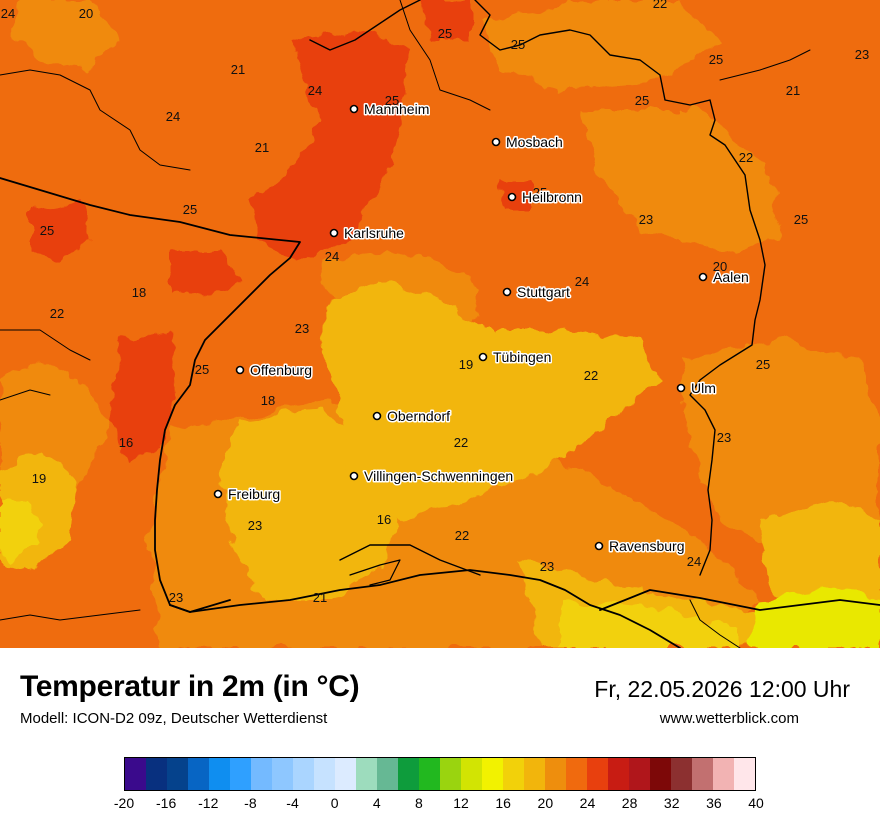 The height and width of the screenshot is (830, 880). I want to click on legend-tick: 8, so click(419, 803).